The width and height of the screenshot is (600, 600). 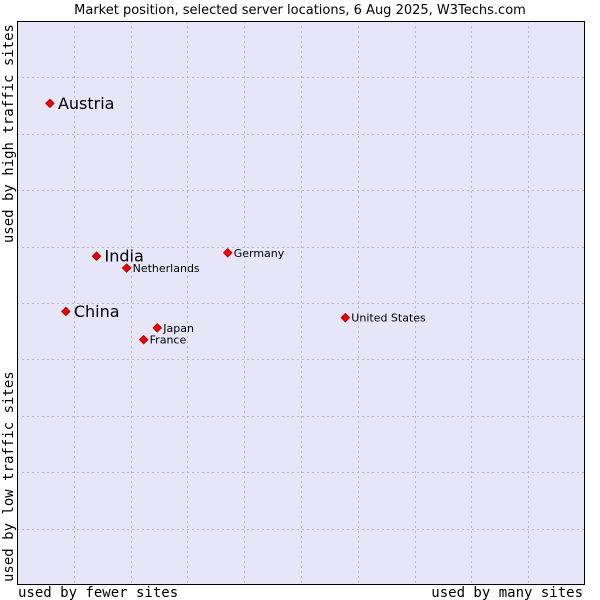 What do you see at coordinates (166, 268) in the screenshot?
I see `point-label-netherlands: Netherlands` at bounding box center [166, 268].